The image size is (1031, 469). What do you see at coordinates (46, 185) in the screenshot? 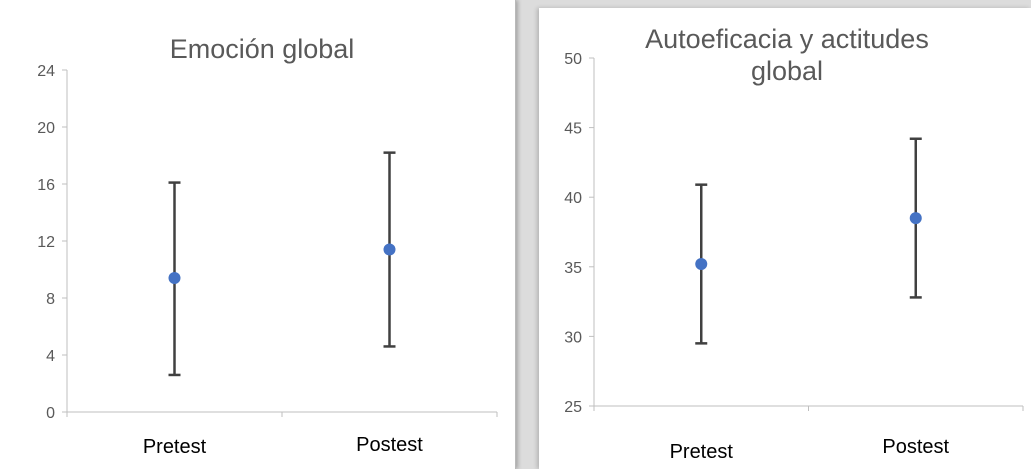
I see `y-tick-label: 16` at bounding box center [46, 185].